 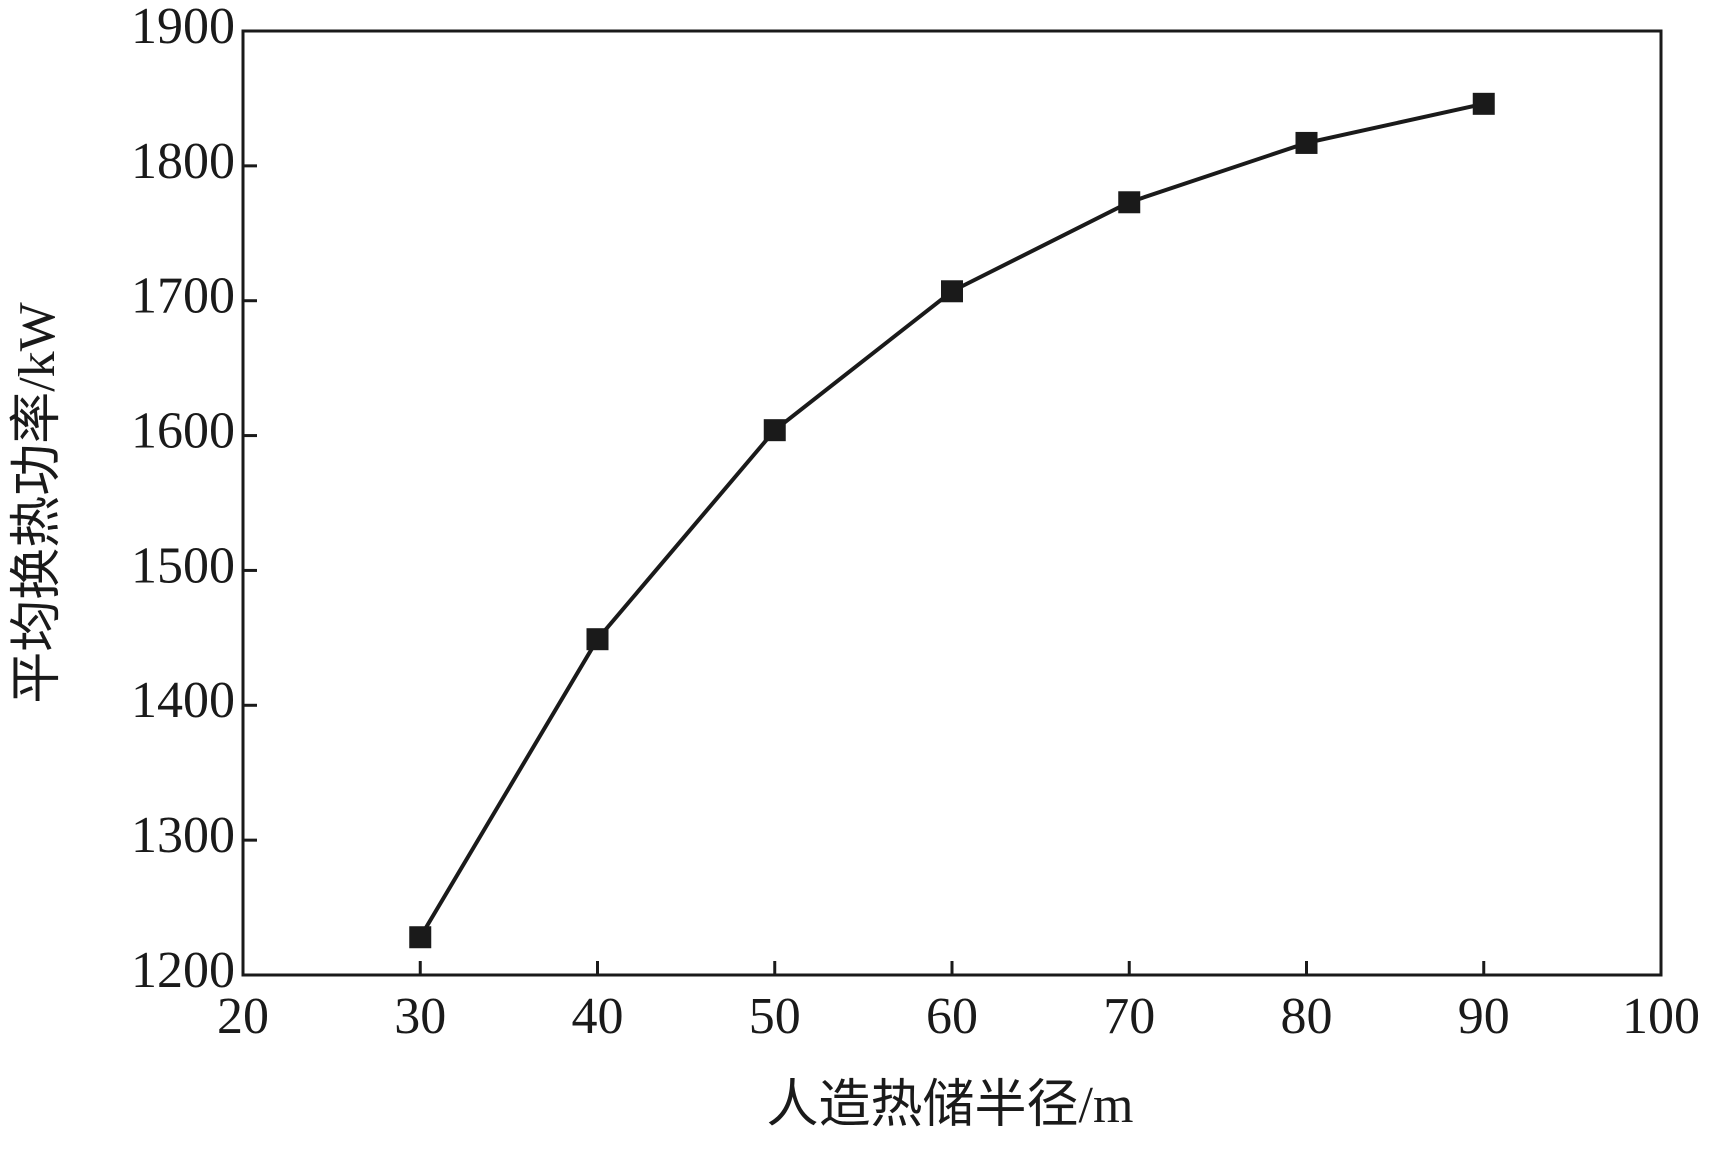 I want to click on x-tick-label: 40, so click(x=598, y=1016).